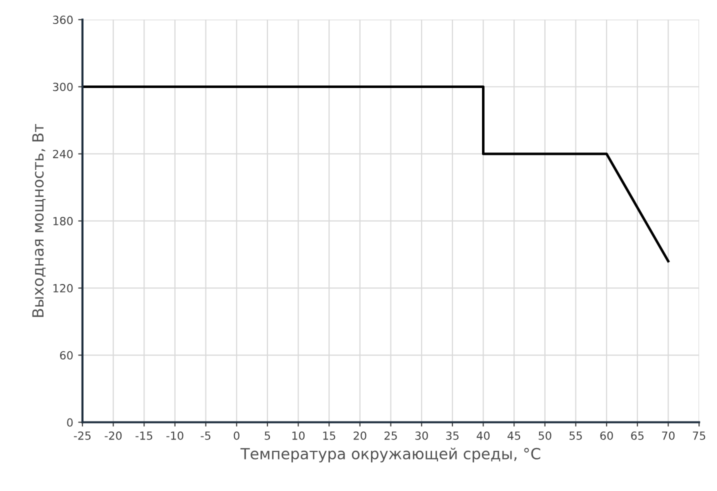 Image resolution: width=717 pixels, height=491 pixels. Describe the element at coordinates (82, 435) in the screenshot. I see `x-tick-label: -25` at that location.